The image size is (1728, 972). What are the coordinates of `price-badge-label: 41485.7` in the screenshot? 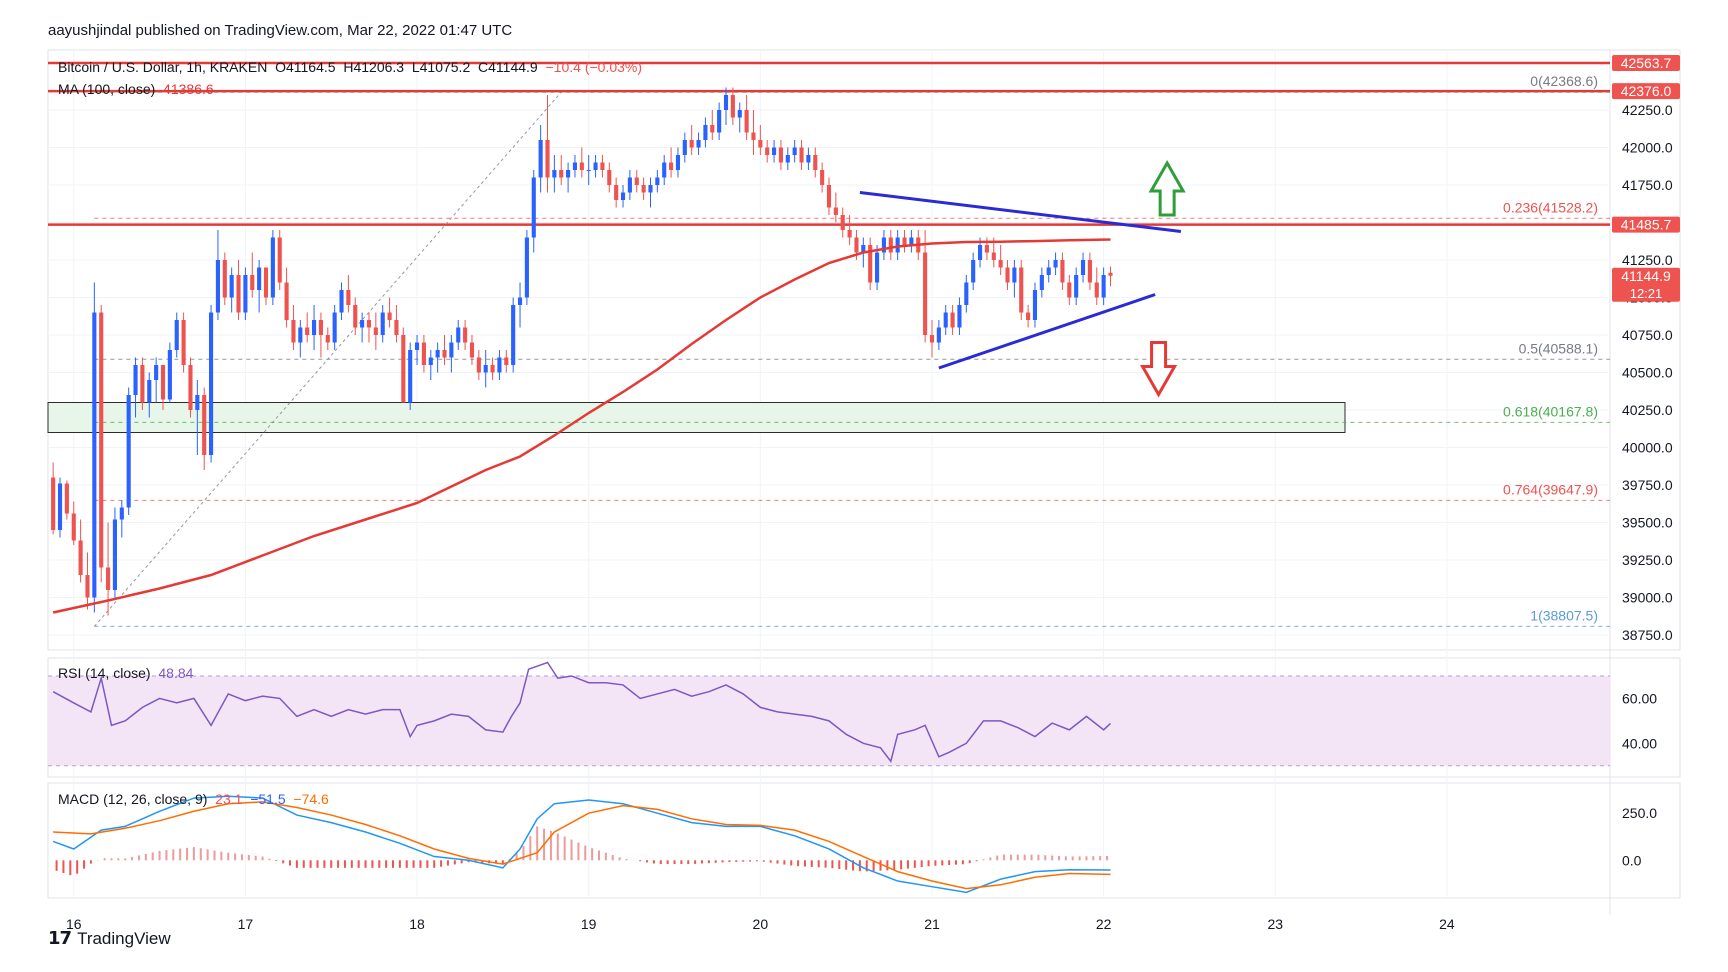 It's located at (1646, 225).